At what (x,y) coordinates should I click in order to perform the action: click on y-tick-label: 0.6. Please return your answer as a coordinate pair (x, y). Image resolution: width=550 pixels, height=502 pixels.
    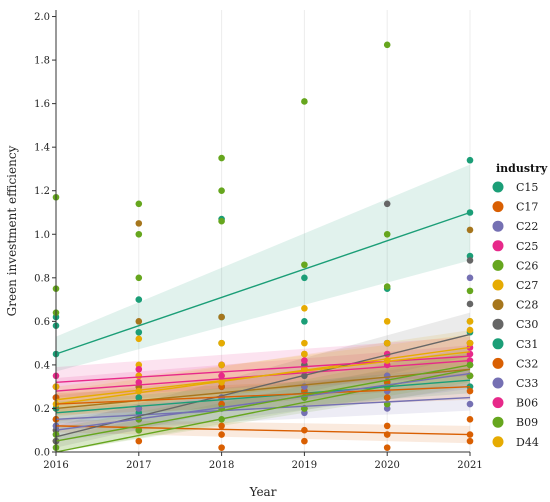
    Looking at the image, I should click on (42, 322).